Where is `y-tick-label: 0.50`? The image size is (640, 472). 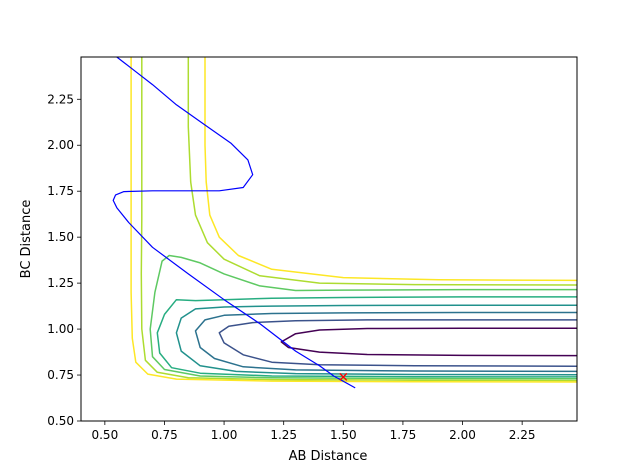 y-tick-label: 0.50 is located at coordinates (60, 421).